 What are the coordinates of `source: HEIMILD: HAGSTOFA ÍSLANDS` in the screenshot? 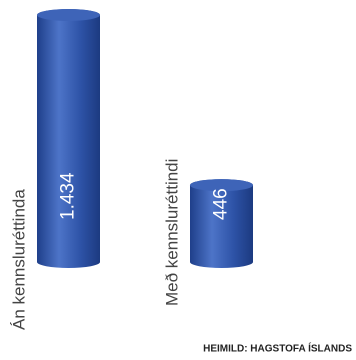 It's located at (277, 348).